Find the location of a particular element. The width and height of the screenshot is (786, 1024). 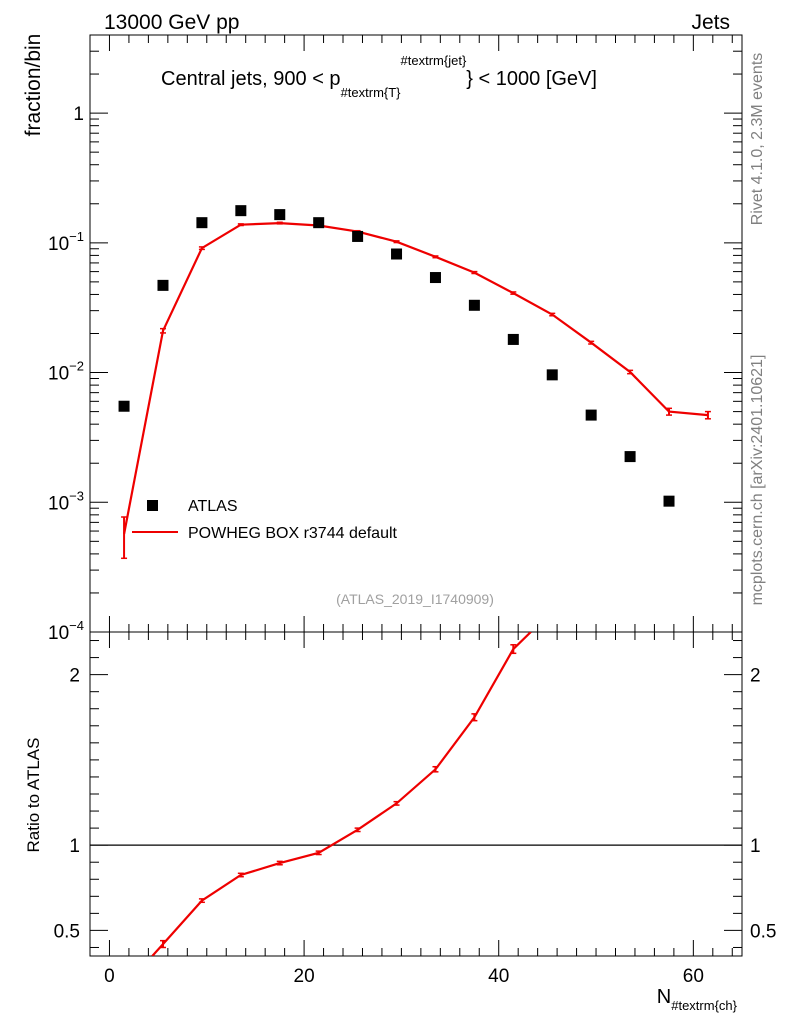

x-tick-label: 0 is located at coordinates (109, 976).